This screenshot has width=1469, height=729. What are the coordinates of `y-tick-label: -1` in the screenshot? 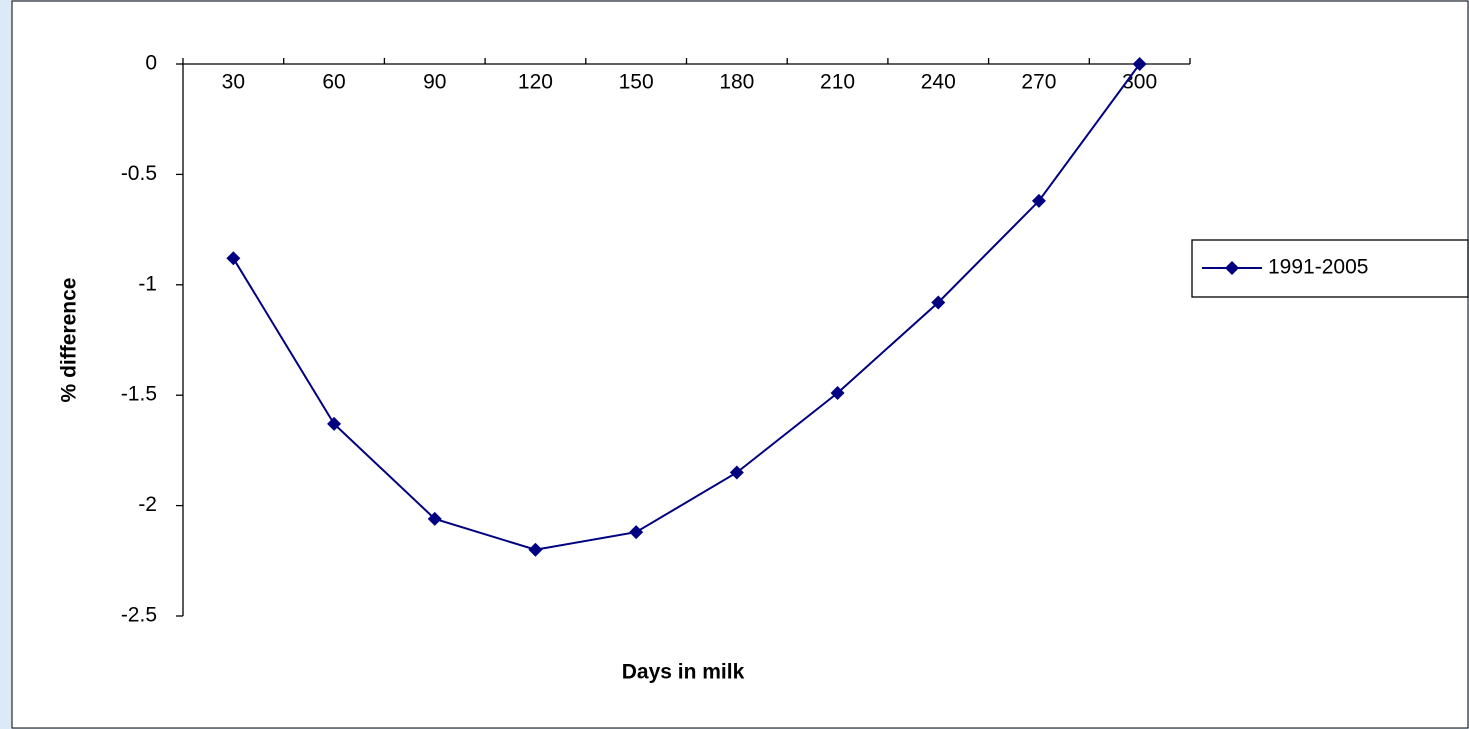 It's located at (147, 283).